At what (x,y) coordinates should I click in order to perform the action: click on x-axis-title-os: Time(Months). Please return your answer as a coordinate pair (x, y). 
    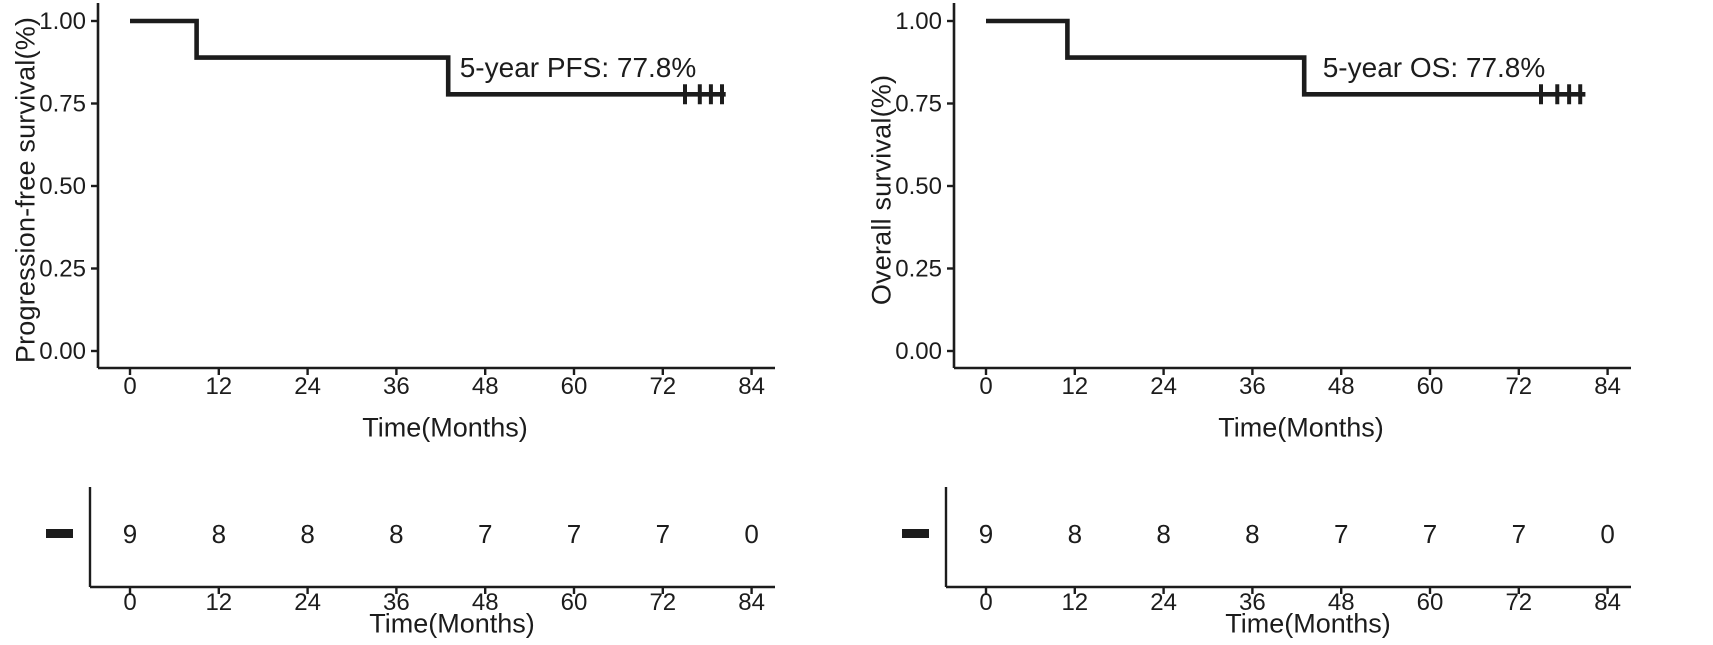
    Looking at the image, I should click on (1301, 427).